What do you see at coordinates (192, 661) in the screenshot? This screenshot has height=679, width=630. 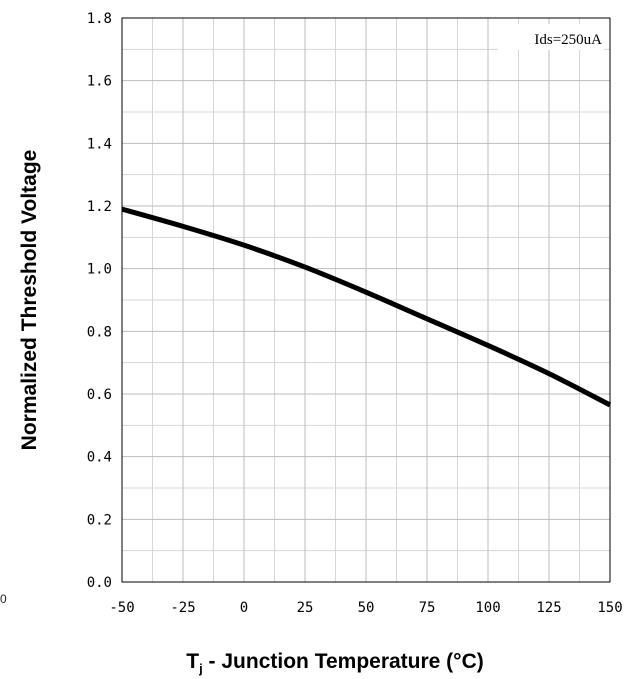 I see `x-axis-label-symbol: T` at bounding box center [192, 661].